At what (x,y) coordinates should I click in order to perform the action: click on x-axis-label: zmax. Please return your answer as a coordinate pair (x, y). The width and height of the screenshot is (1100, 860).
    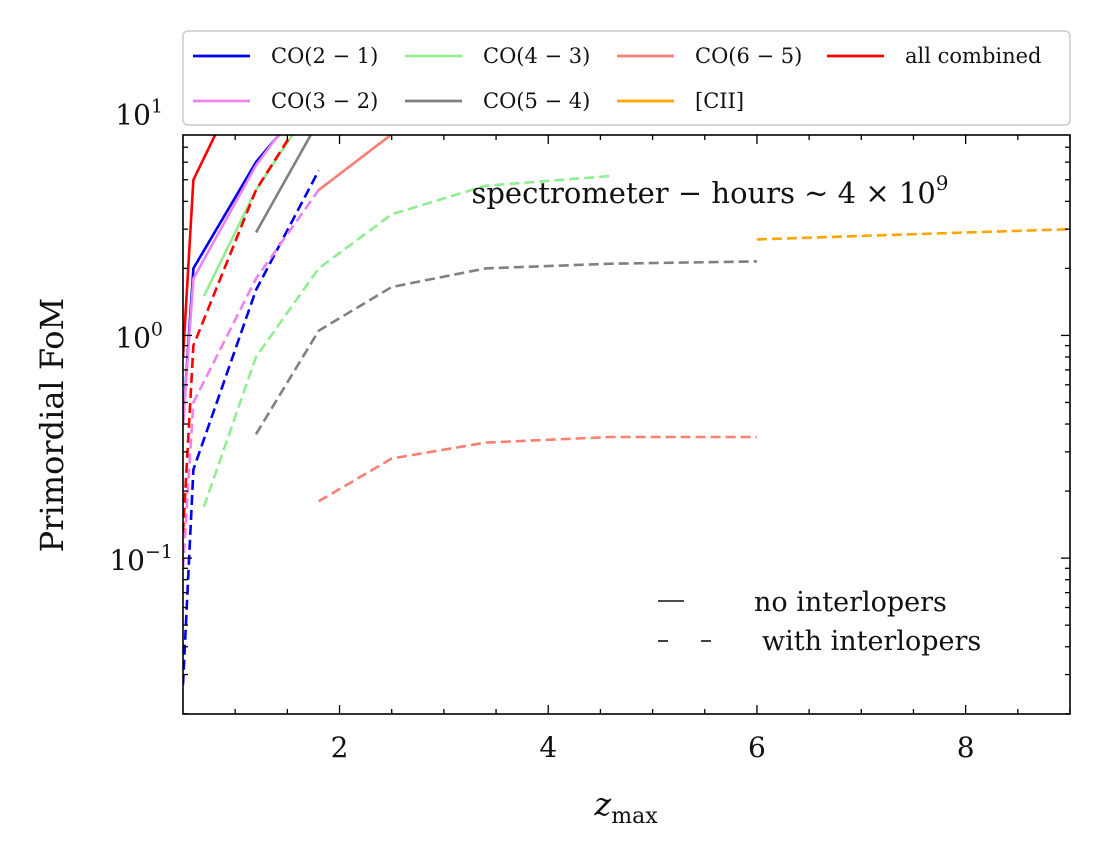
    Looking at the image, I should click on (625, 807).